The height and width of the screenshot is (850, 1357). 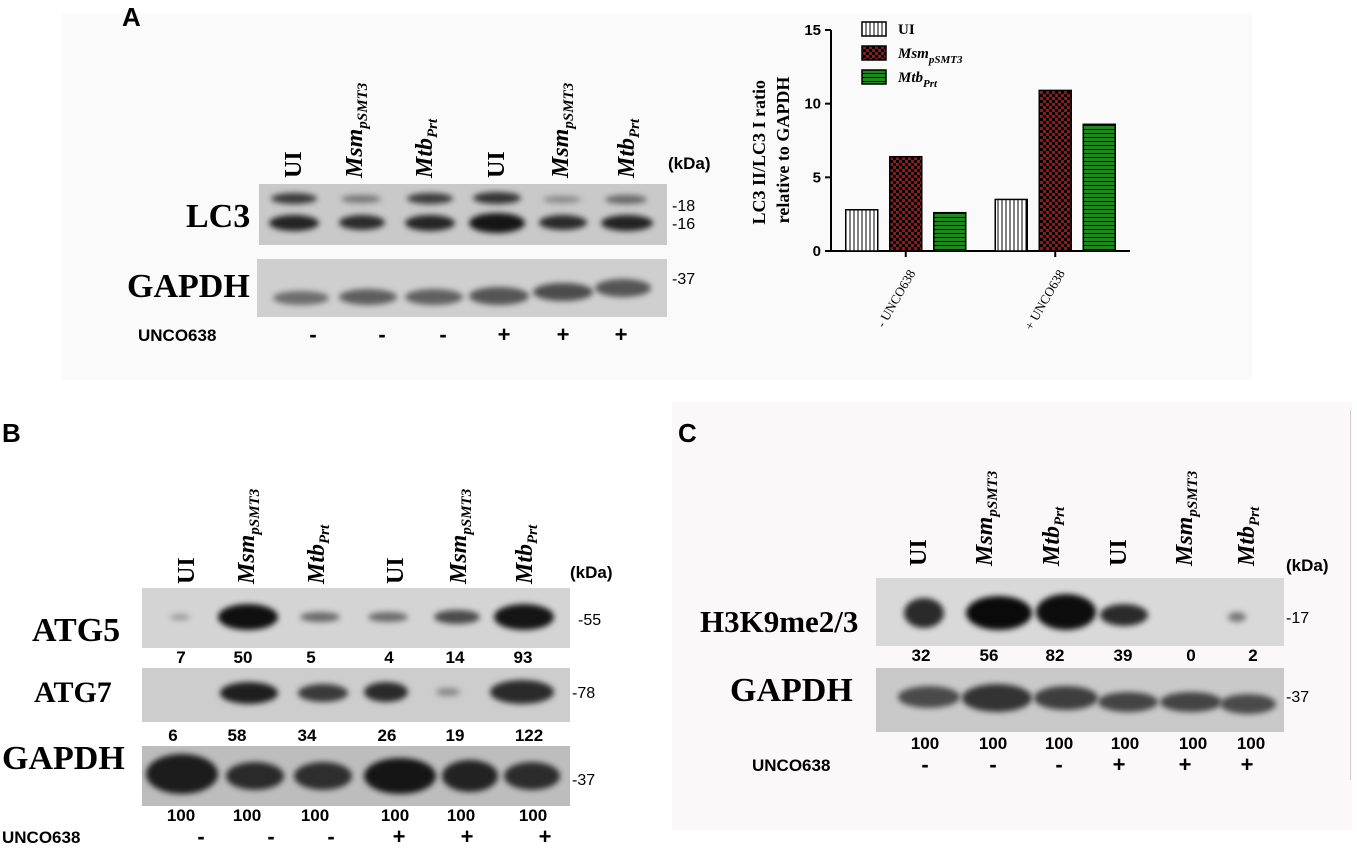 I want to click on quant-value: 39, so click(x=1123, y=655).